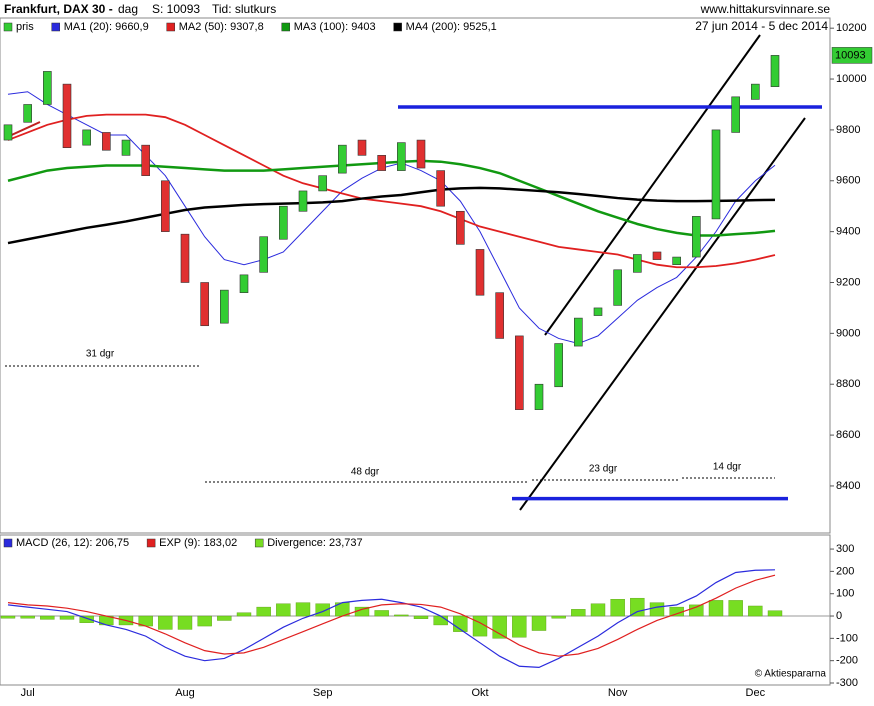 The height and width of the screenshot is (706, 874). What do you see at coordinates (335, 27) in the screenshot?
I see `legend-label: MA3 (100): 9403` at bounding box center [335, 27].